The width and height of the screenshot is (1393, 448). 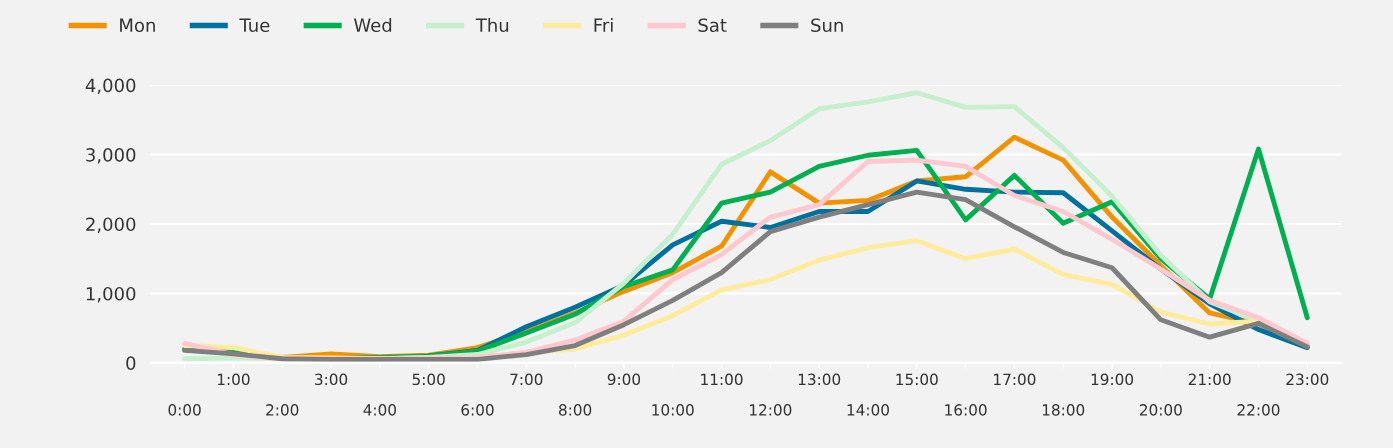 I want to click on y-tick-label: 4,000, so click(x=110, y=86).